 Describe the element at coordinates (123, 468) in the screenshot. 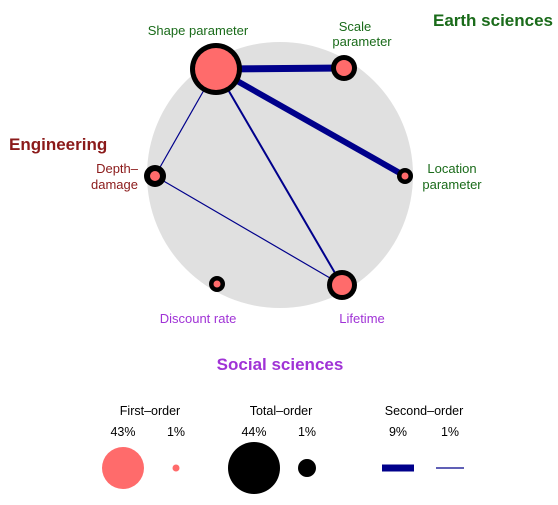

I see `legend-first-order-max-disc` at that location.